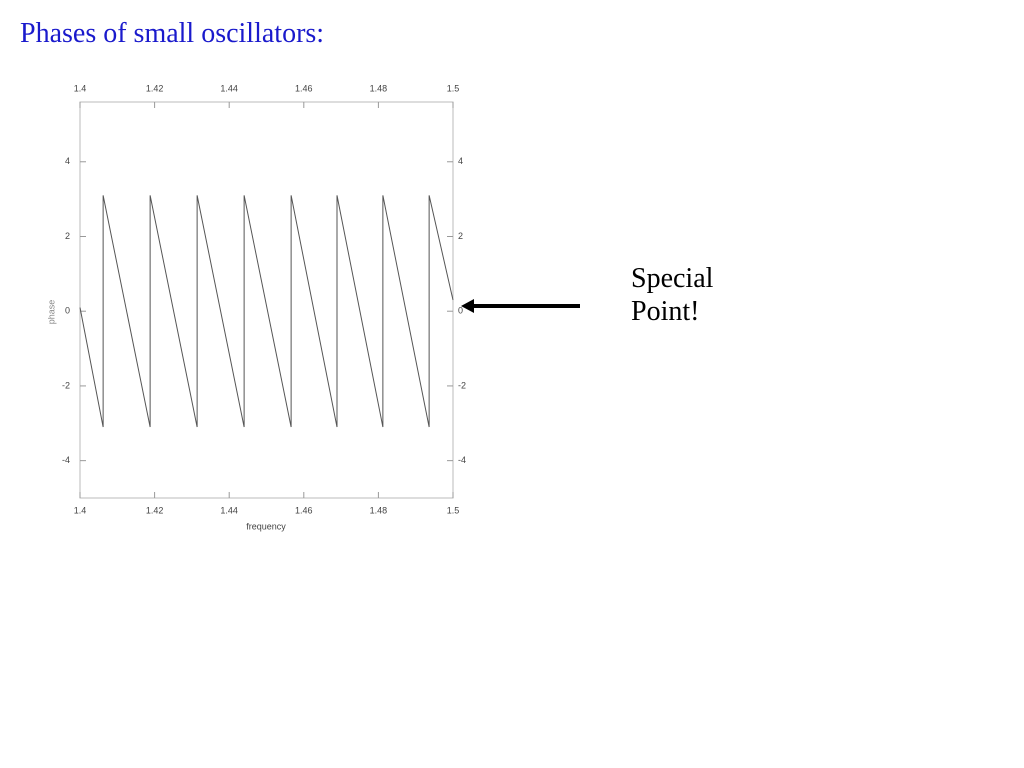 Image resolution: width=1024 pixels, height=768 pixels. I want to click on x-tick-label: 1.4, so click(80, 510).